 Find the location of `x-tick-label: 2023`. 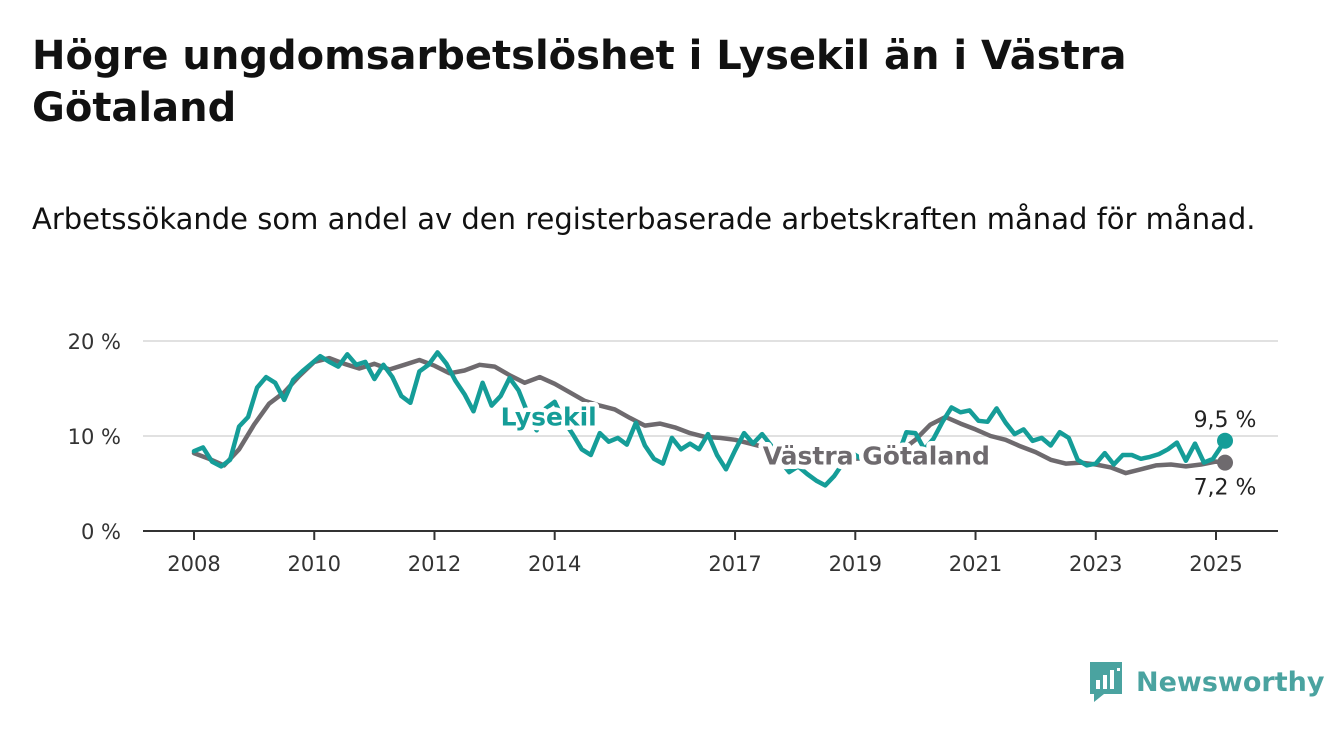

x-tick-label: 2023 is located at coordinates (1095, 564).